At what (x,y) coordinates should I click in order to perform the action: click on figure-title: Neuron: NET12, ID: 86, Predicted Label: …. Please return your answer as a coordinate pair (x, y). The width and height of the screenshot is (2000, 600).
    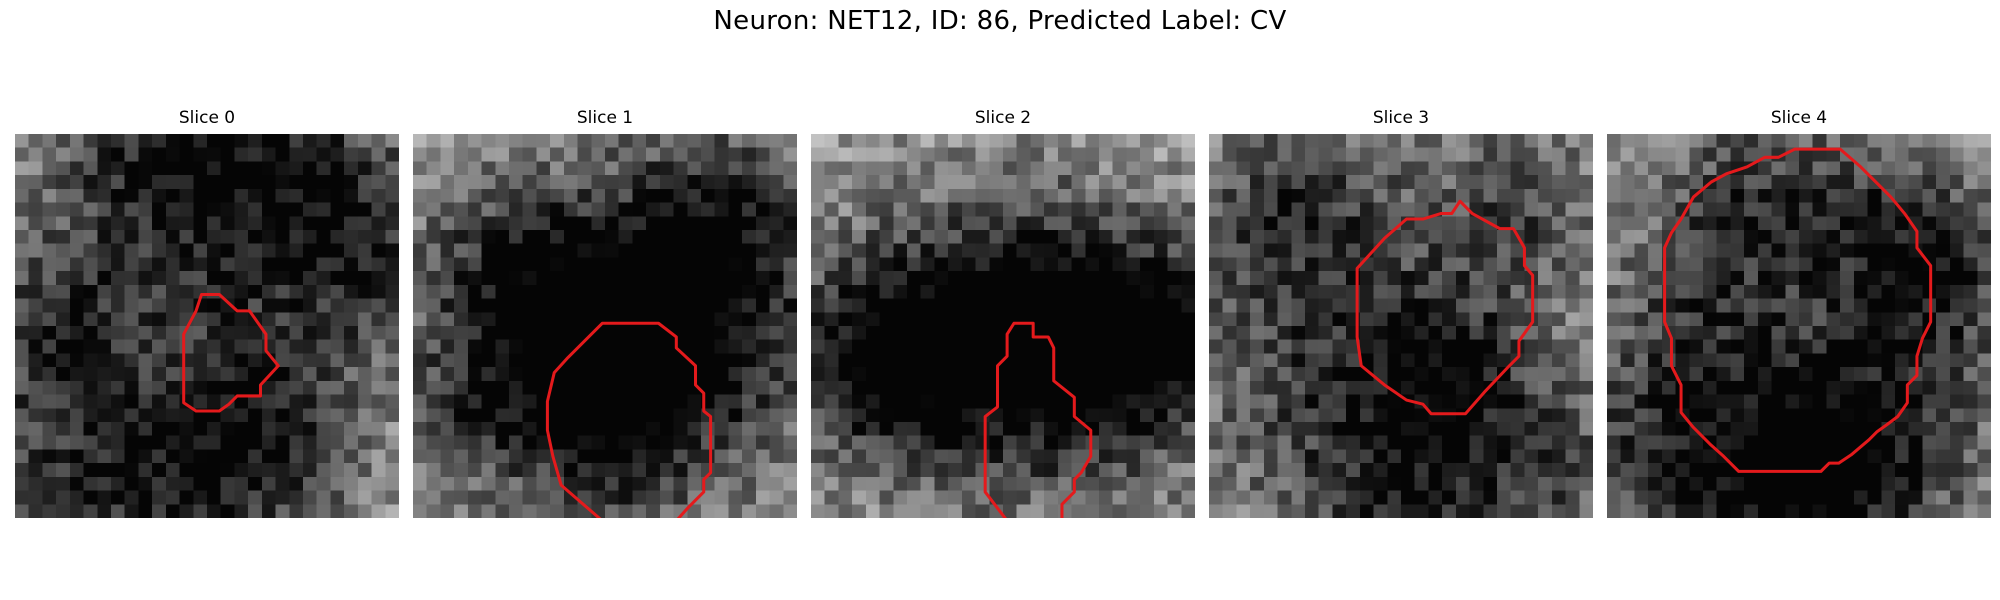
    Looking at the image, I should click on (1000, 21).